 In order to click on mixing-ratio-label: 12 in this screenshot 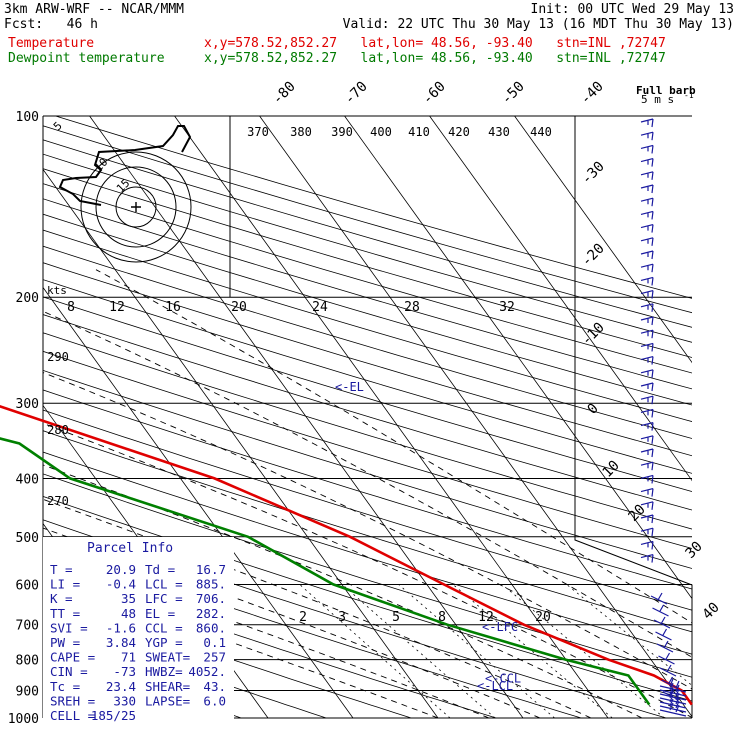, I will do `click(486, 617)`.